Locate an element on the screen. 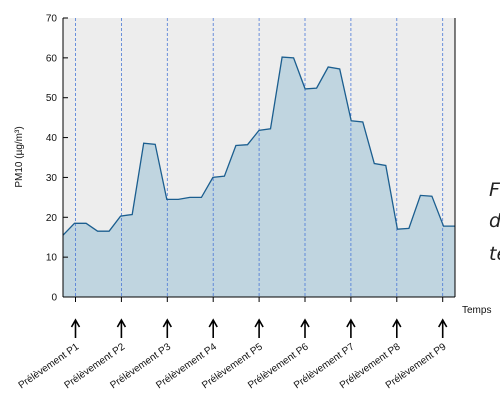  y-tick-label: 40 is located at coordinates (52, 138).